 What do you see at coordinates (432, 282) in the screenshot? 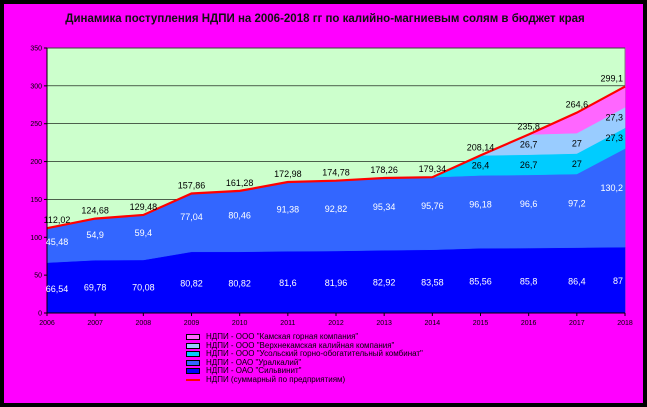
I see `data-label-s1: 83,58` at bounding box center [432, 282].